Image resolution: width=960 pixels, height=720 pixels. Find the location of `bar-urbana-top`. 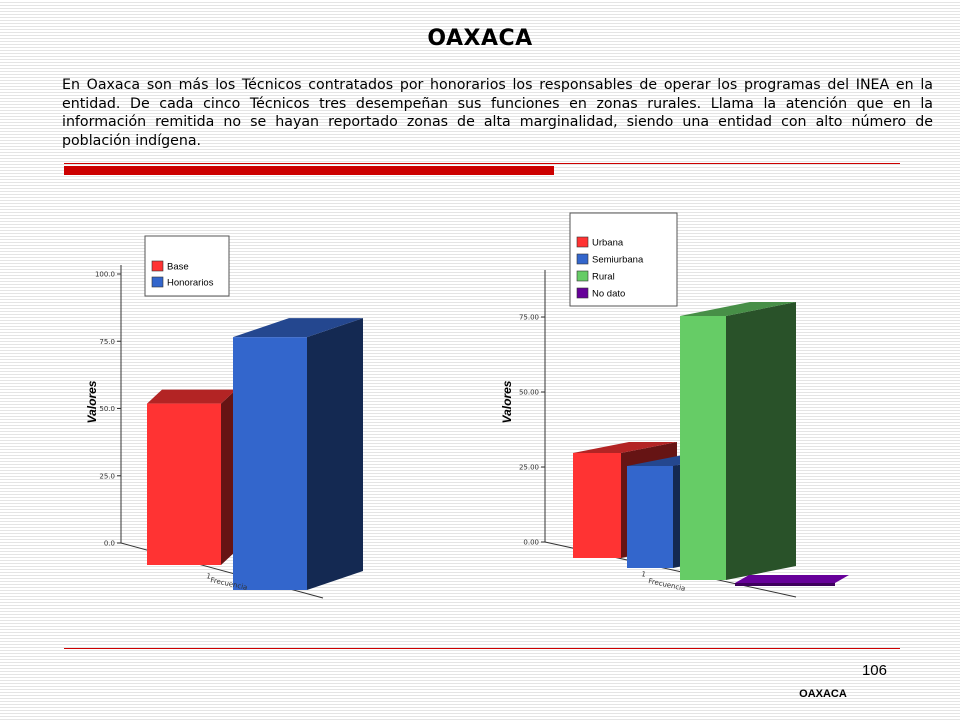

bar-urbana-top is located at coordinates (625, 447).